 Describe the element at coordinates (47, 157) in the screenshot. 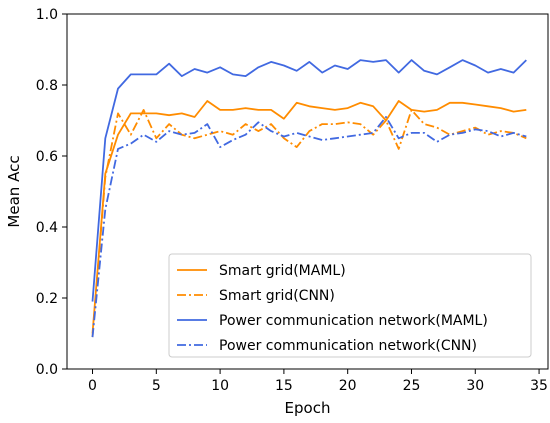

I see `y-tick-label: 0.6` at that location.